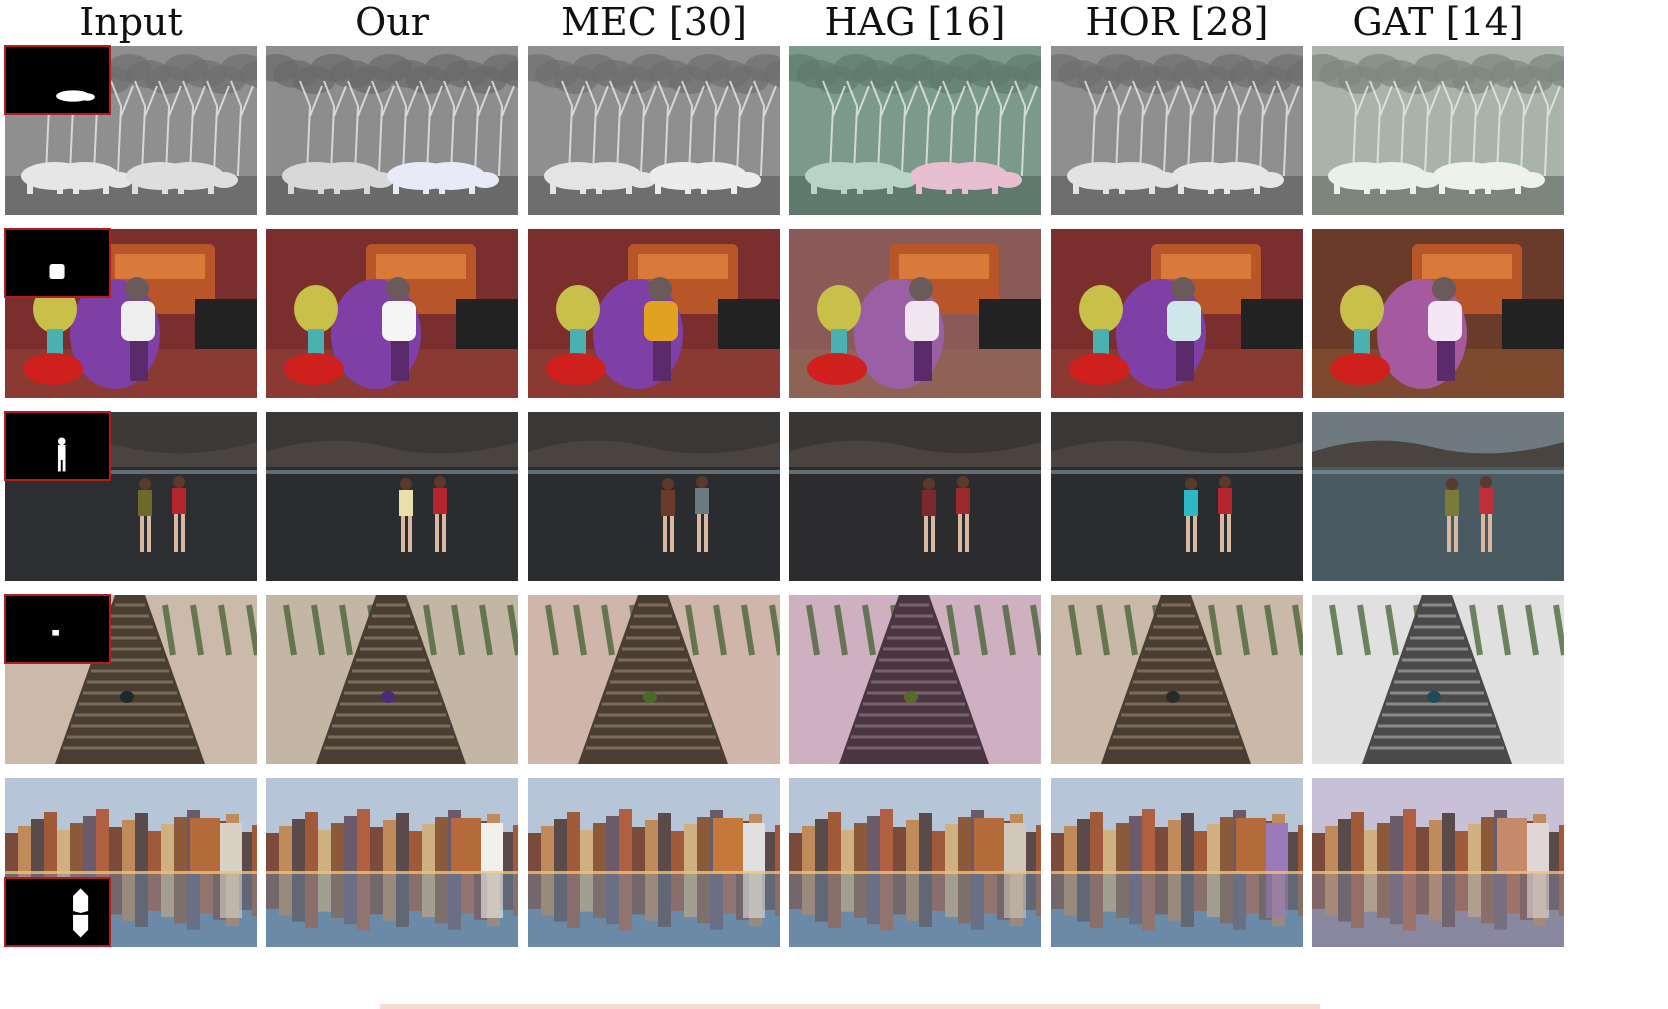 The width and height of the screenshot is (1668, 1009). I want to click on column-header: HAG [16], so click(915, 22).